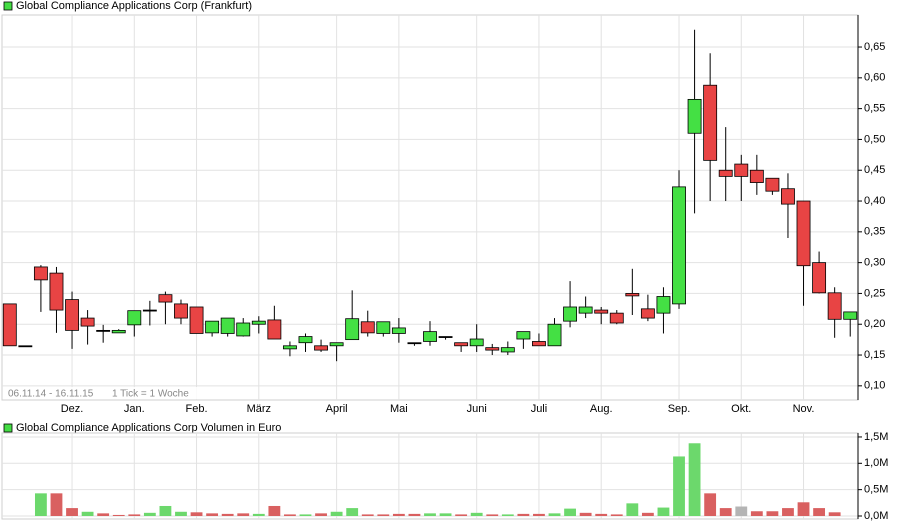  What do you see at coordinates (874, 170) in the screenshot?
I see `y-tick-label: 0,45` at bounding box center [874, 170].